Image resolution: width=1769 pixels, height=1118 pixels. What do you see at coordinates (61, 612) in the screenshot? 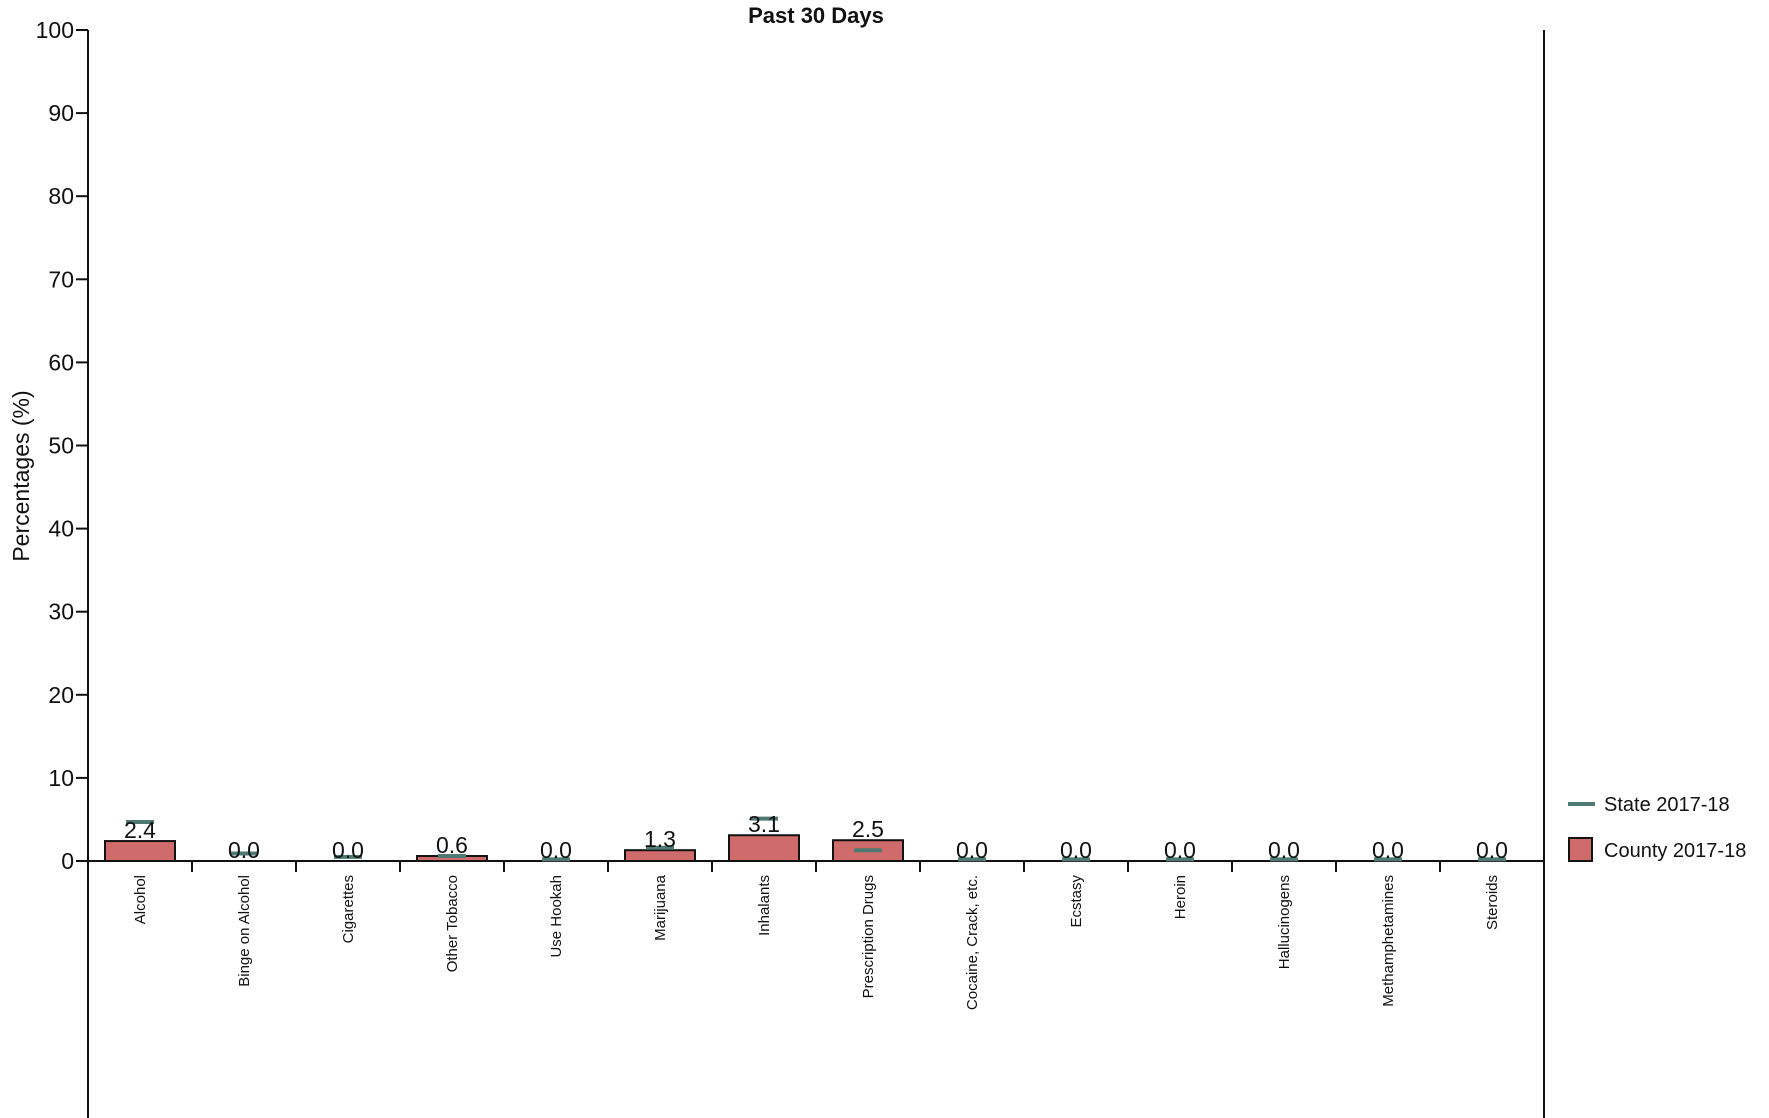
I see `y-tick-label: 30` at bounding box center [61, 612].